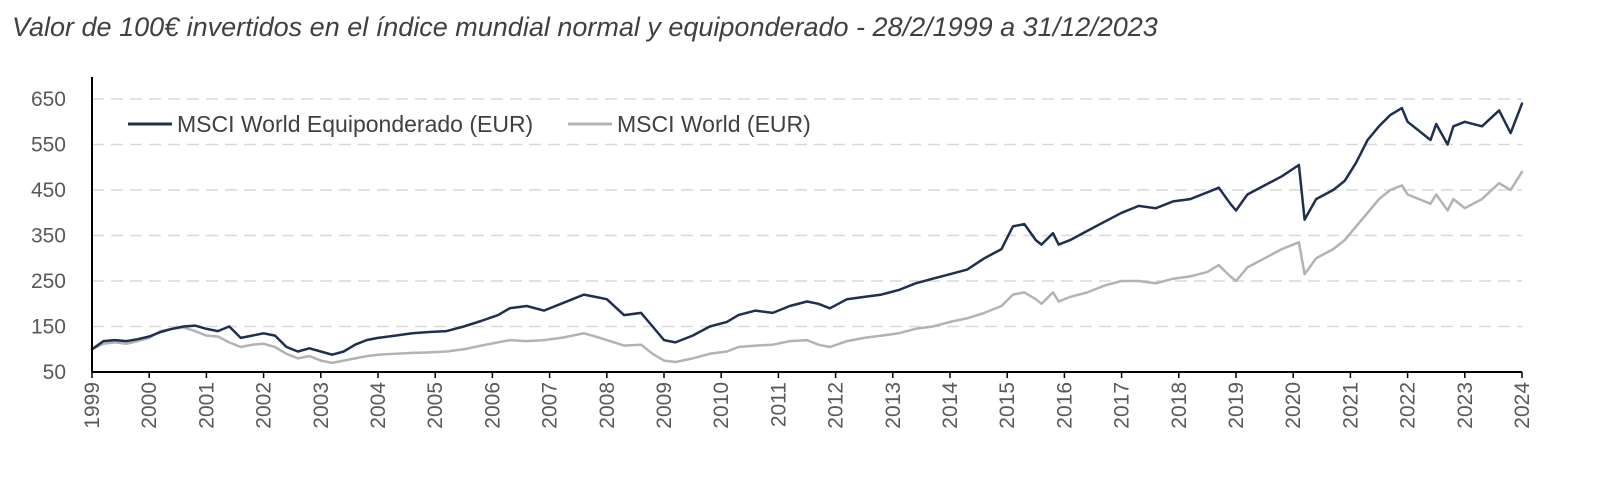 This screenshot has height=483, width=1613. Describe the element at coordinates (1350, 405) in the screenshot. I see `x-tick-label: 2021` at that location.